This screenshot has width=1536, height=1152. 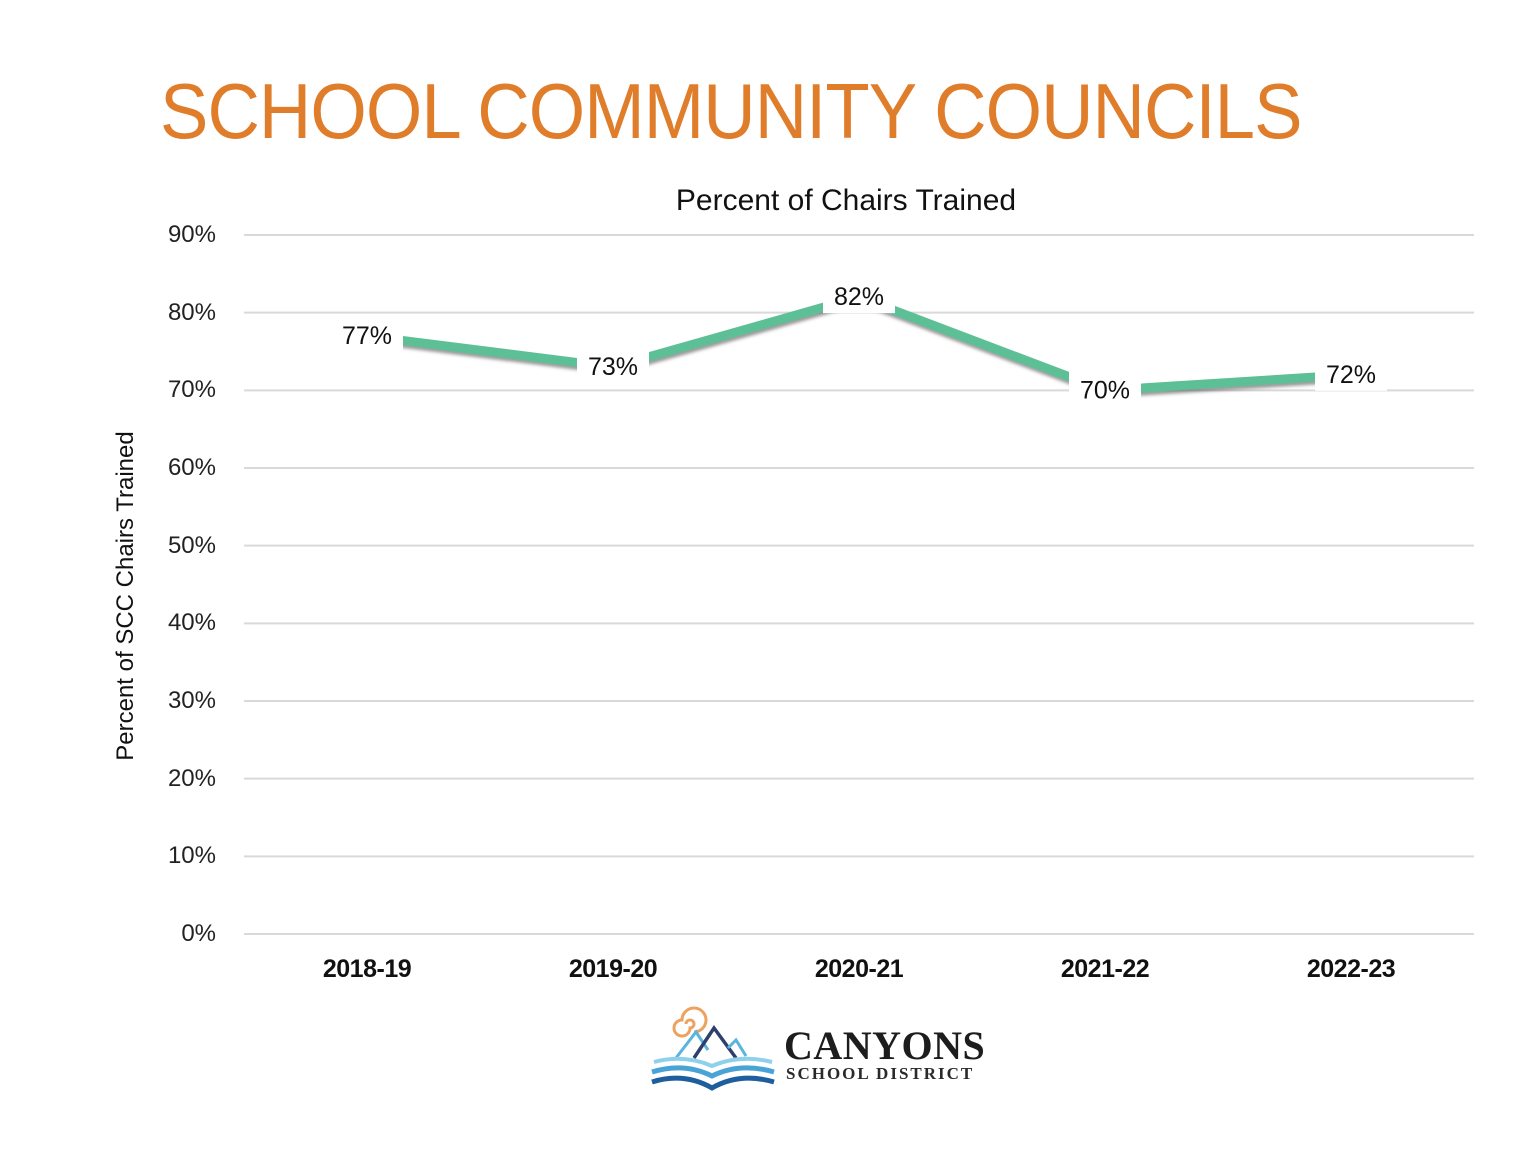 What do you see at coordinates (191, 778) in the screenshot?
I see `y-tick-label: 20%` at bounding box center [191, 778].